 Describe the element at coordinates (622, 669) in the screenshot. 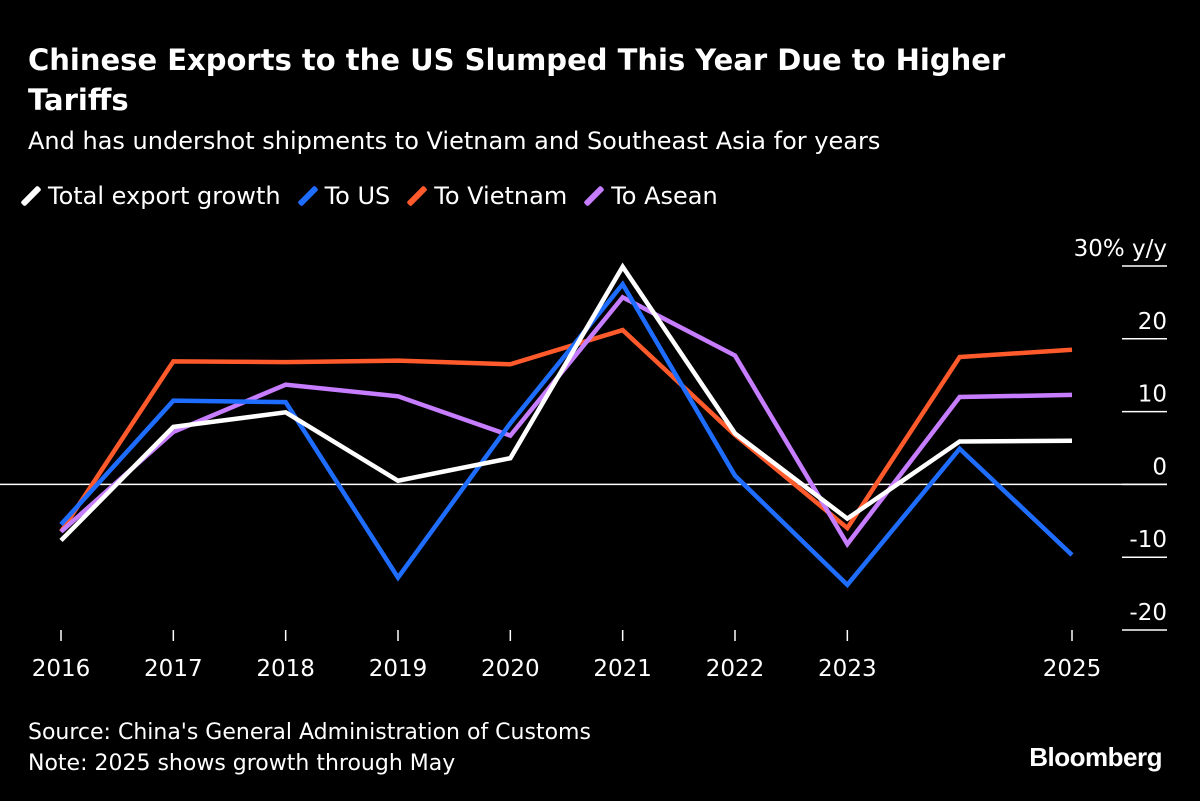

I see `x-tick-label: 2021` at that location.